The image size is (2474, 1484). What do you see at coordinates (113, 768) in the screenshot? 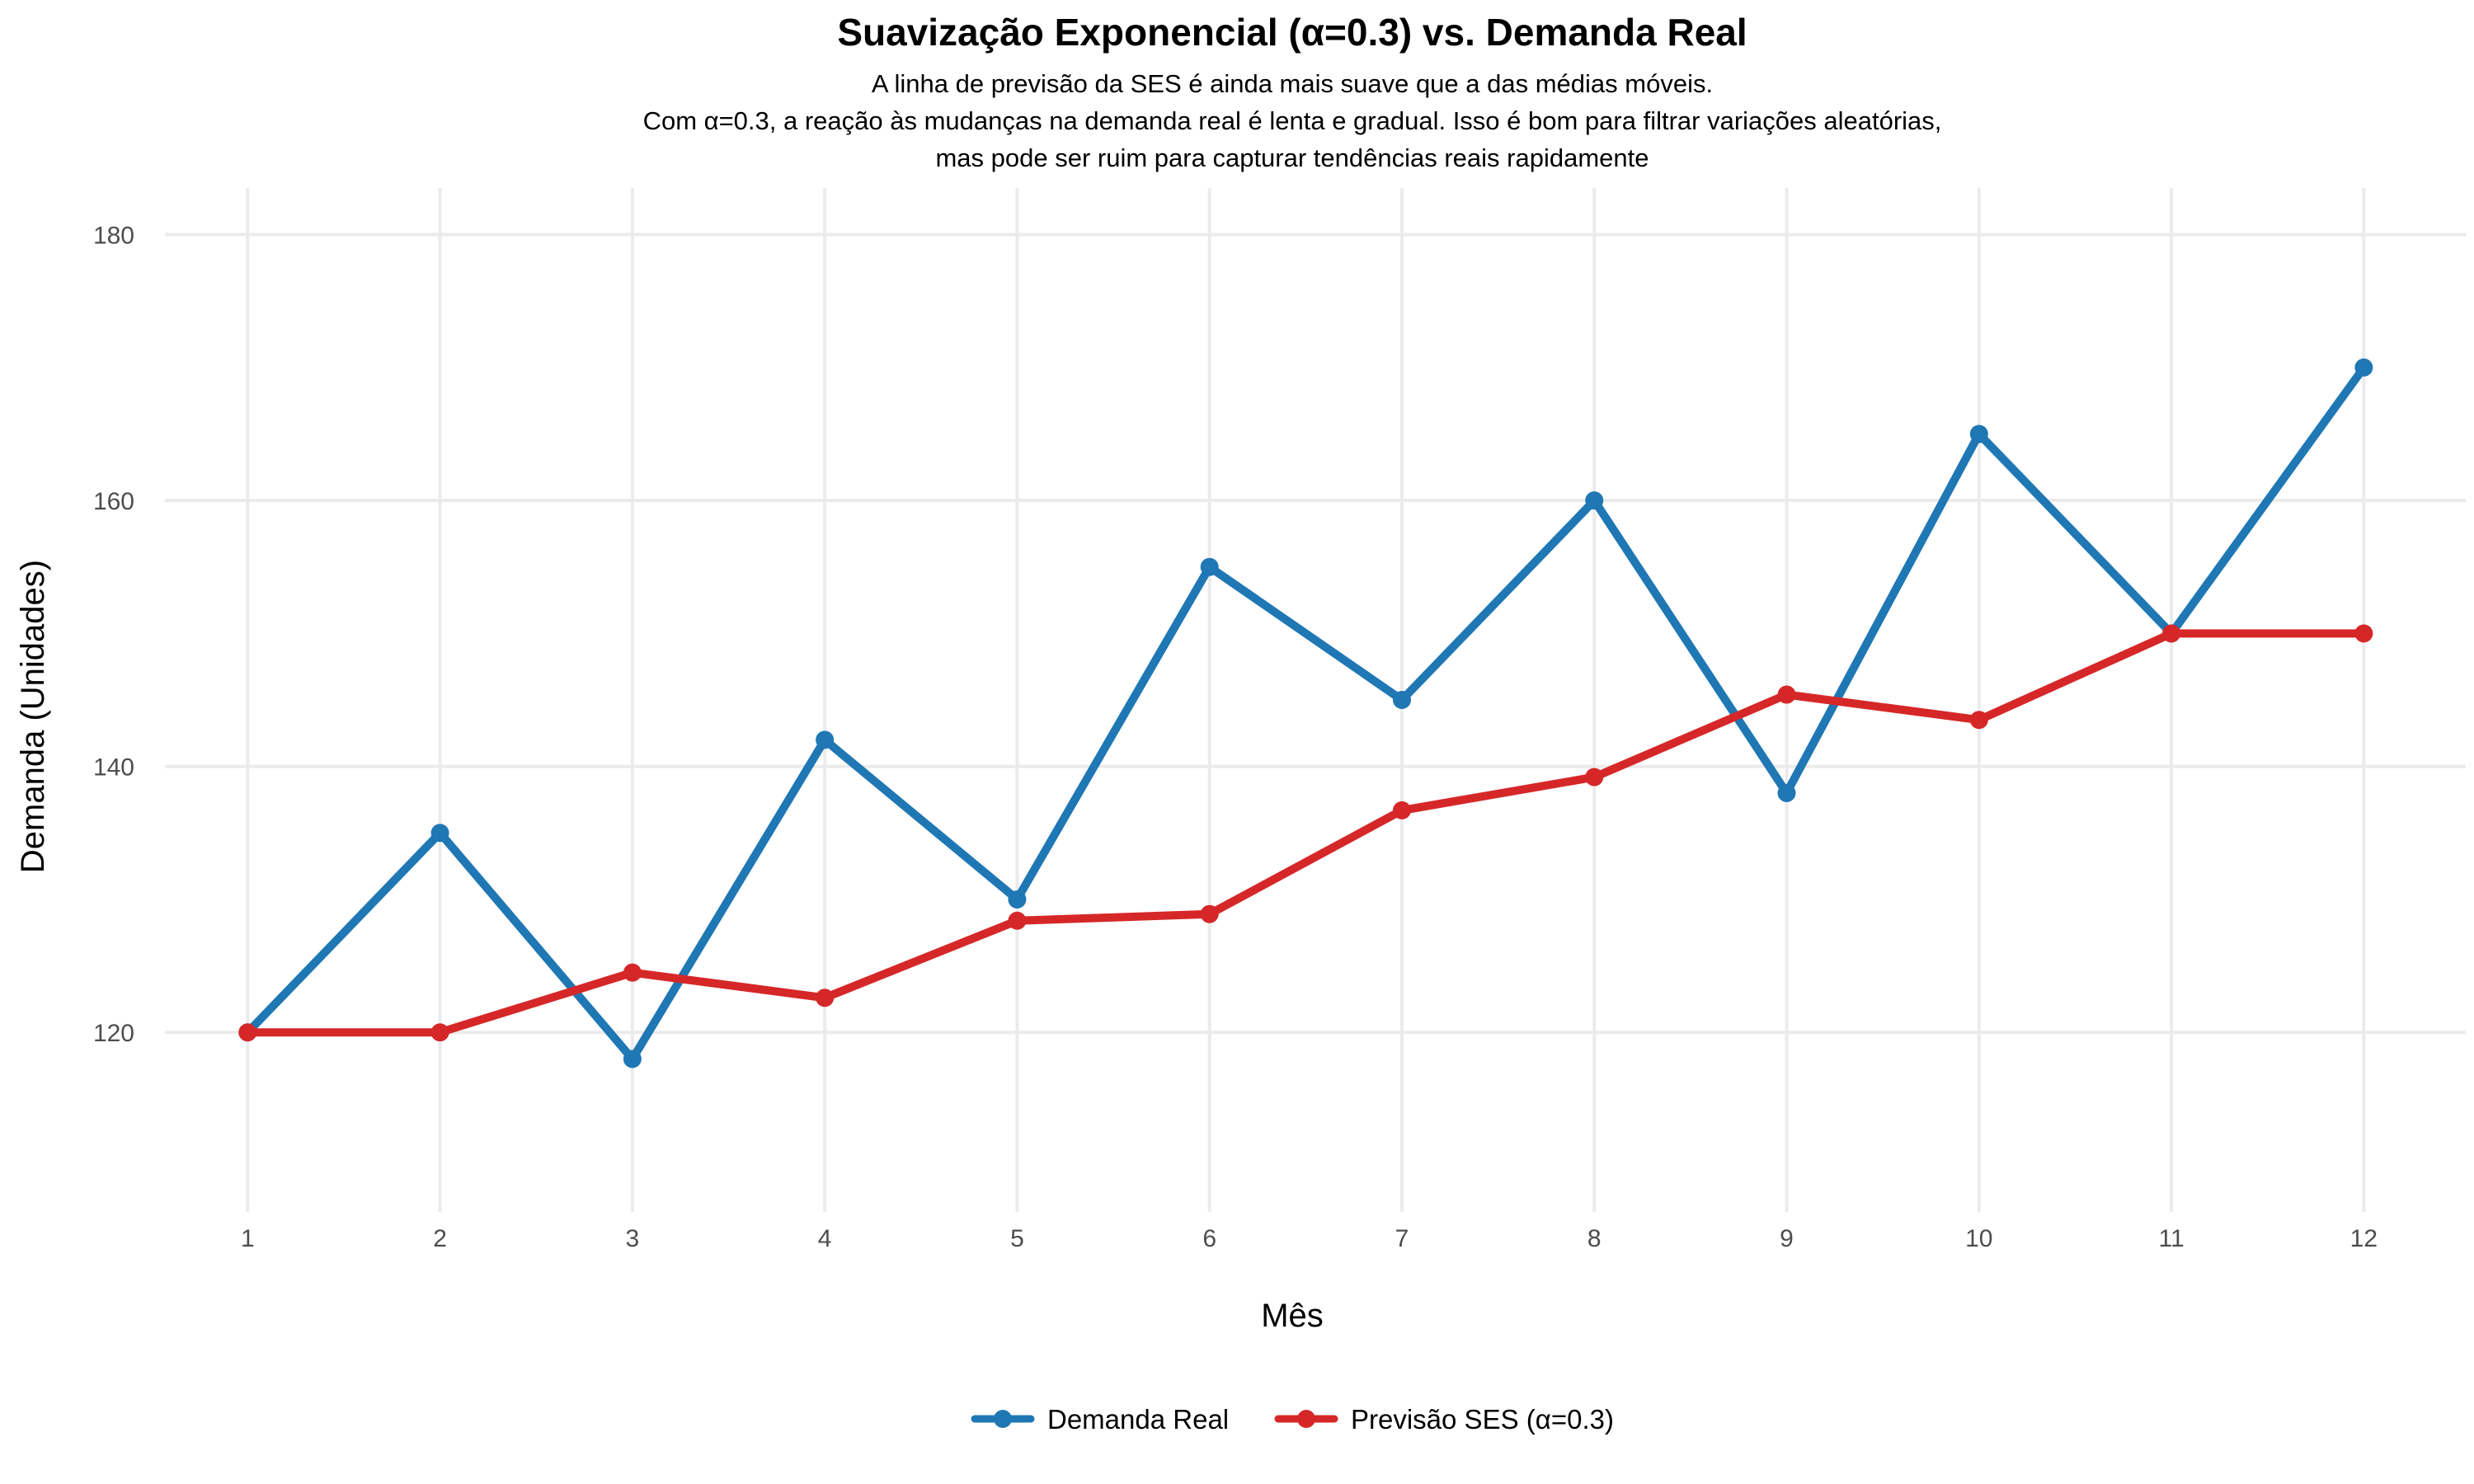
I see `y-tick-label: 140` at bounding box center [113, 768].